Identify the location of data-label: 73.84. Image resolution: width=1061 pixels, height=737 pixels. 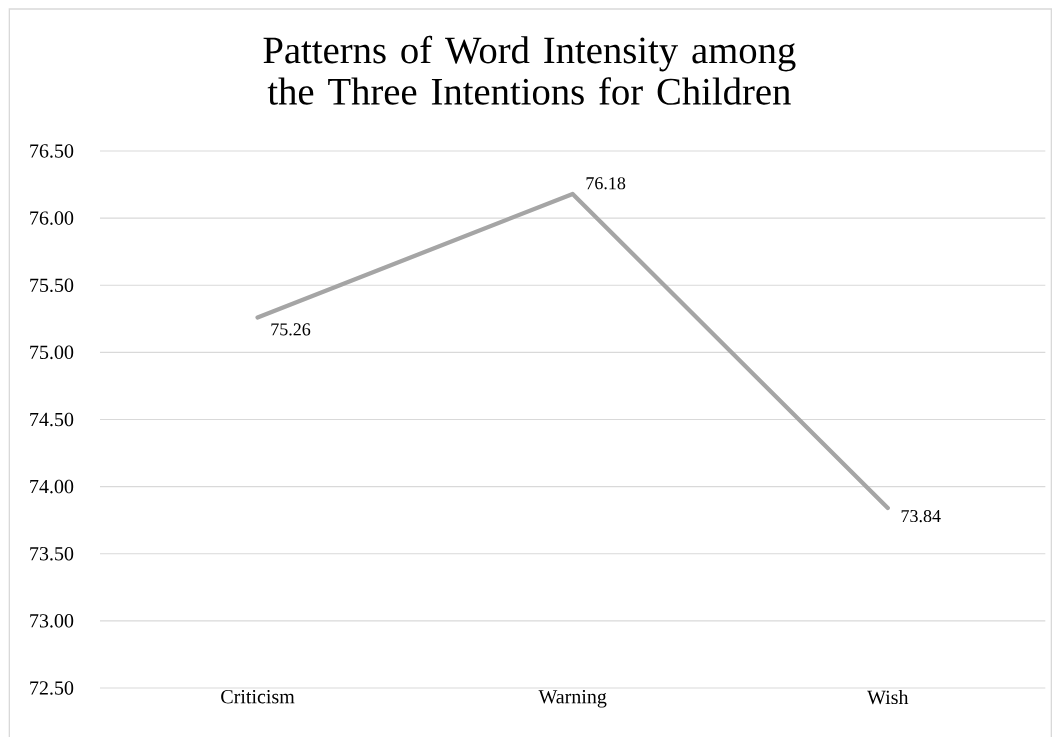
(921, 516).